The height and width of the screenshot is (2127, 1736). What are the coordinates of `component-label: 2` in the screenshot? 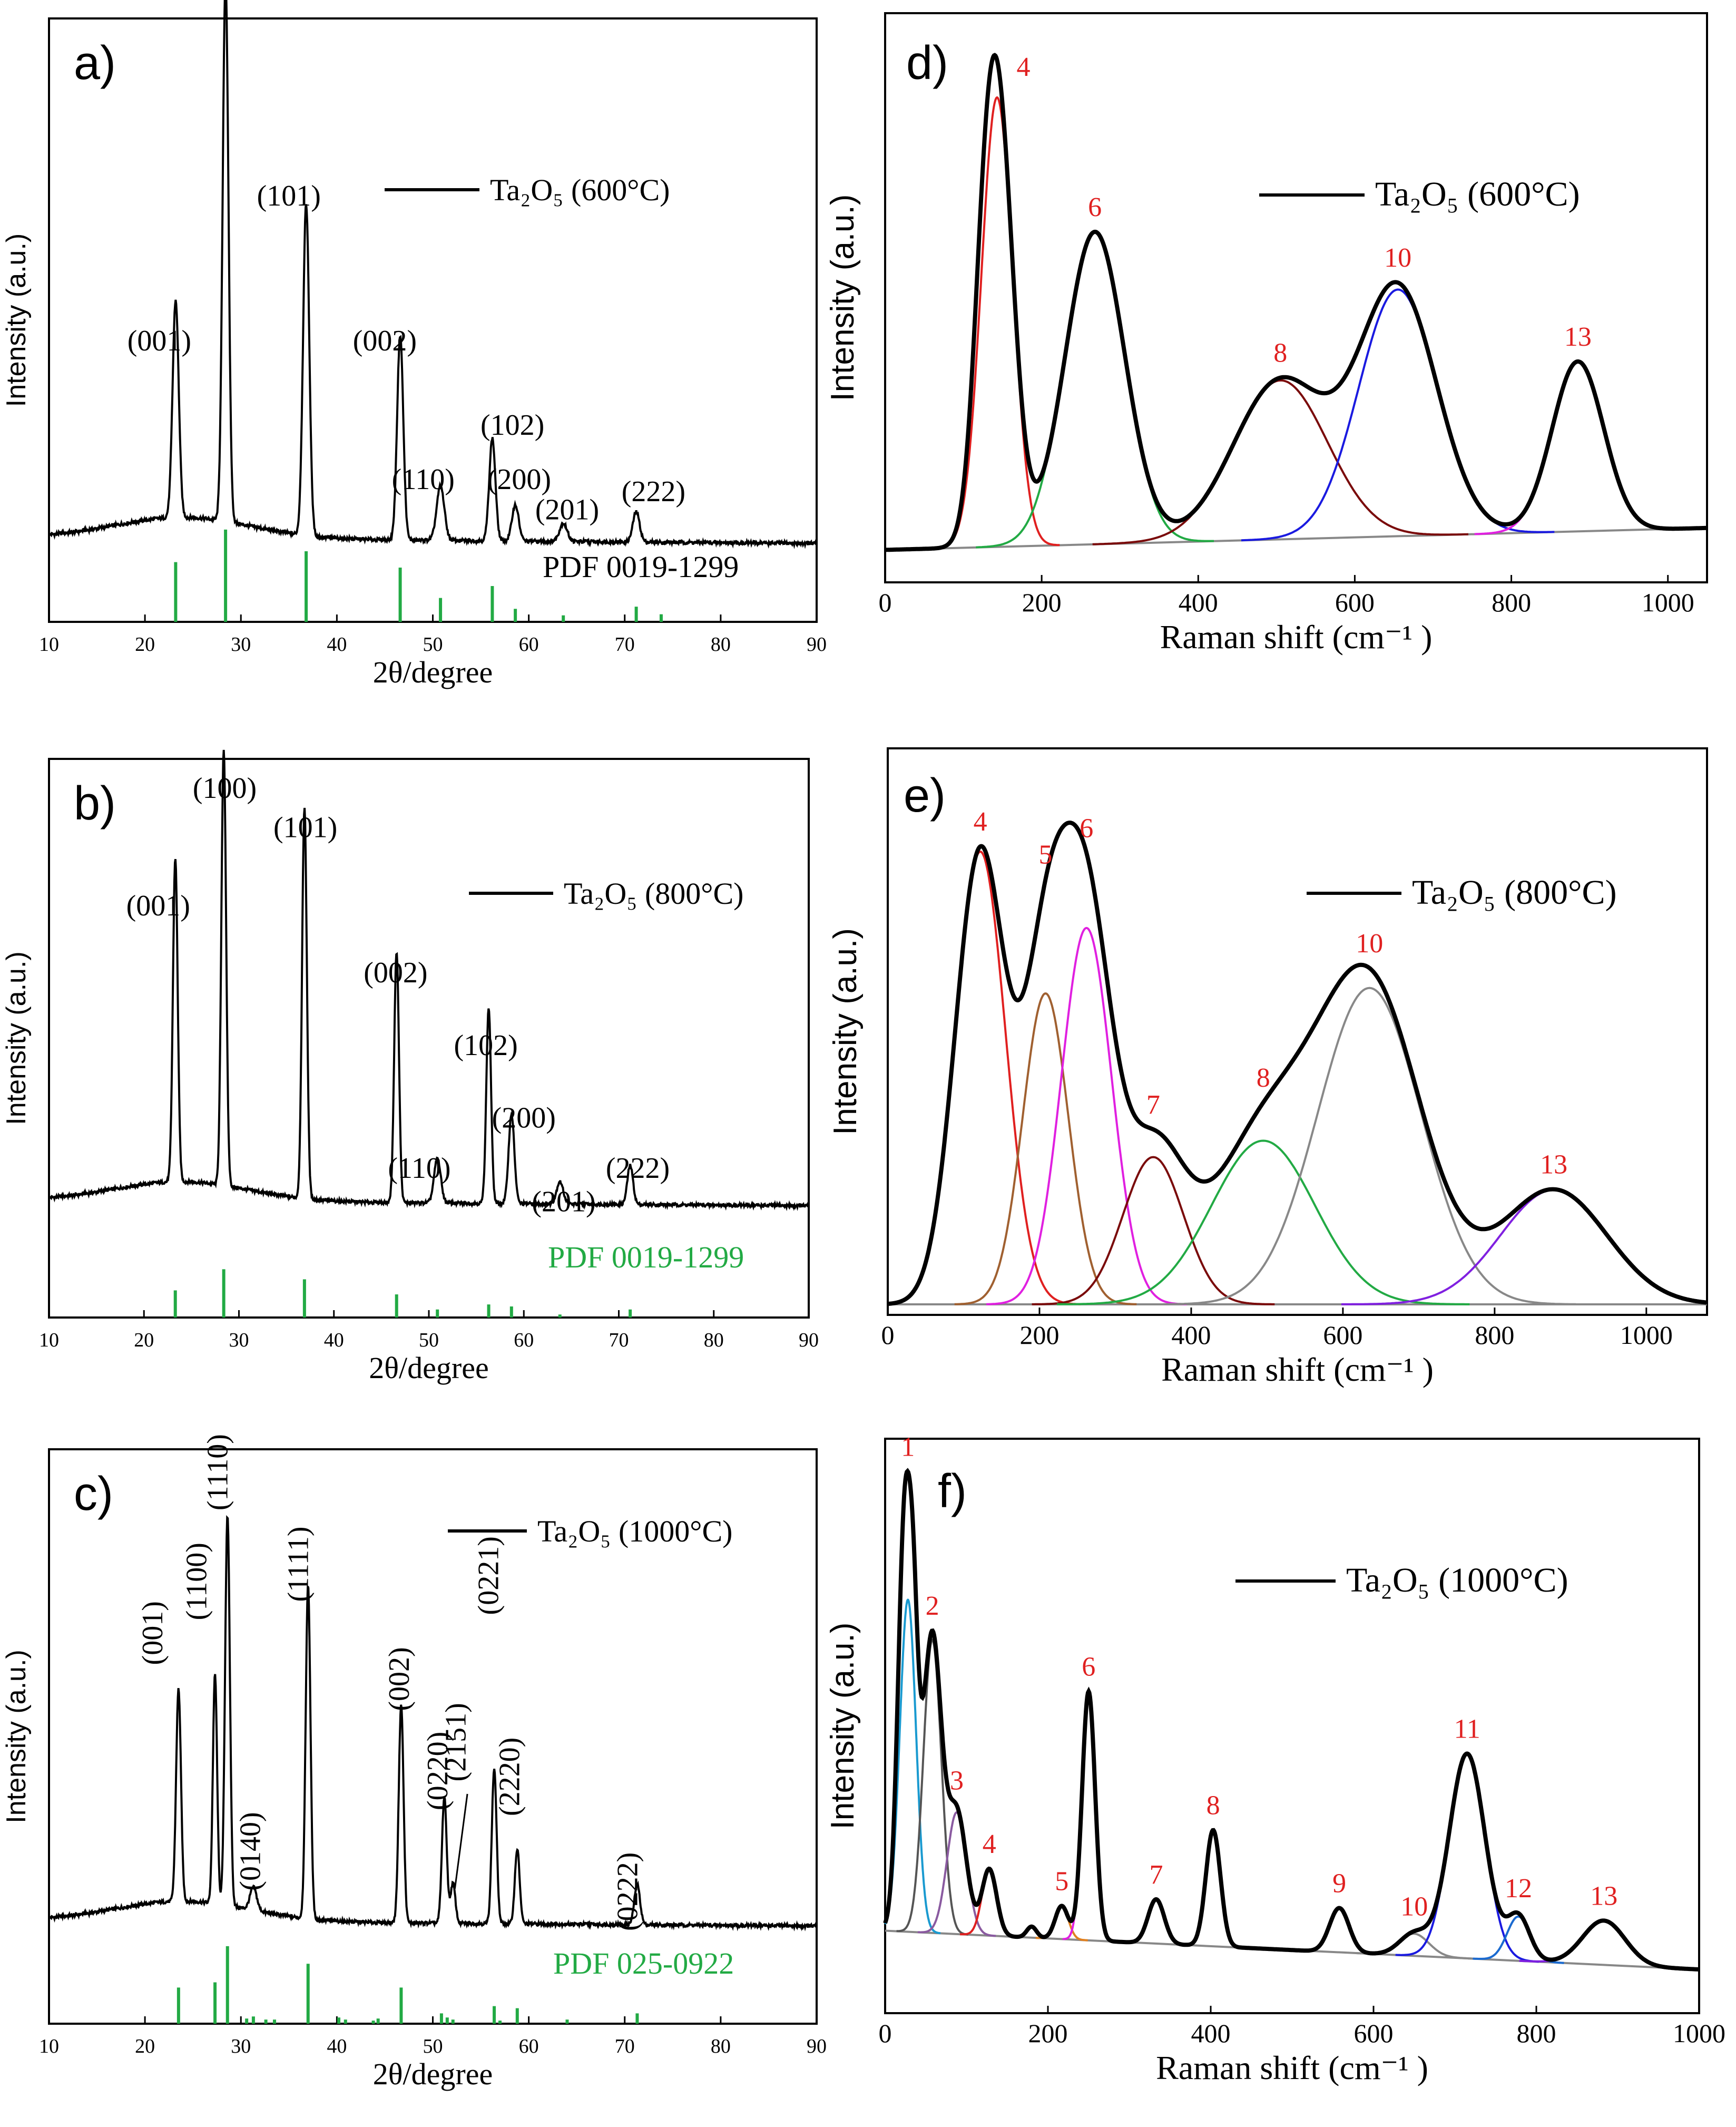 It's located at (932, 1606).